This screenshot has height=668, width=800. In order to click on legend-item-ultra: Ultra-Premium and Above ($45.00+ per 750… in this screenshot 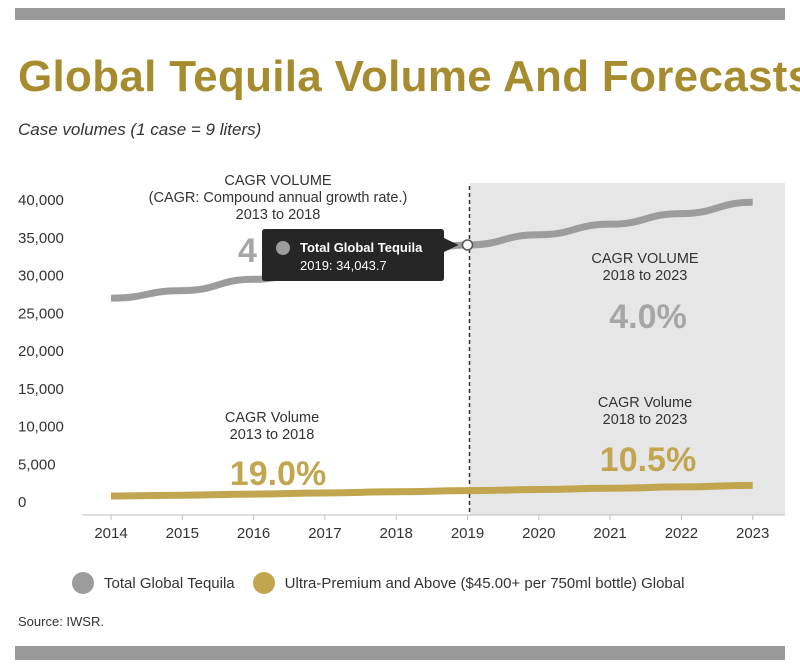, I will do `click(468, 583)`.